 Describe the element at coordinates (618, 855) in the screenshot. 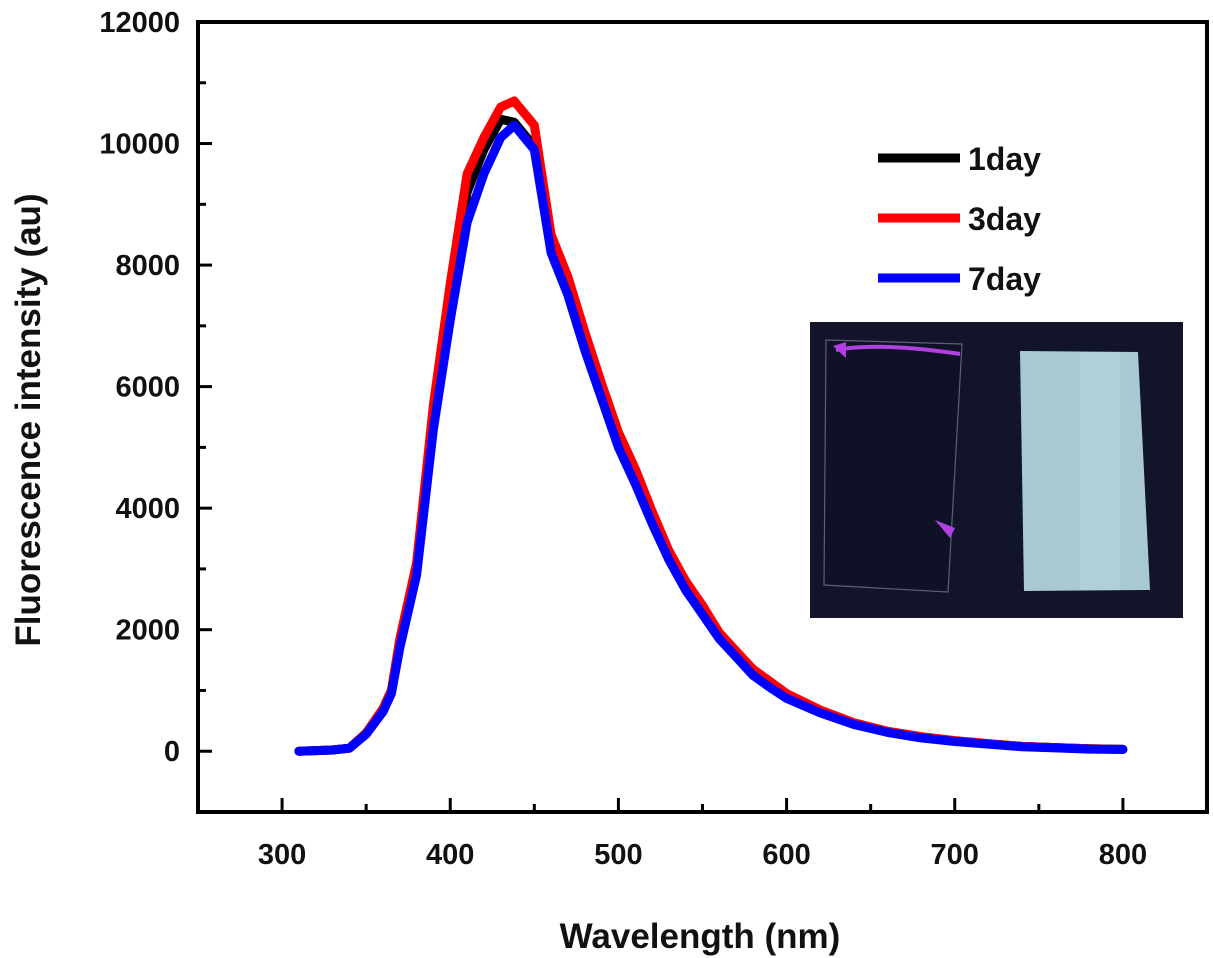

I see `x-tick-label: 500` at that location.